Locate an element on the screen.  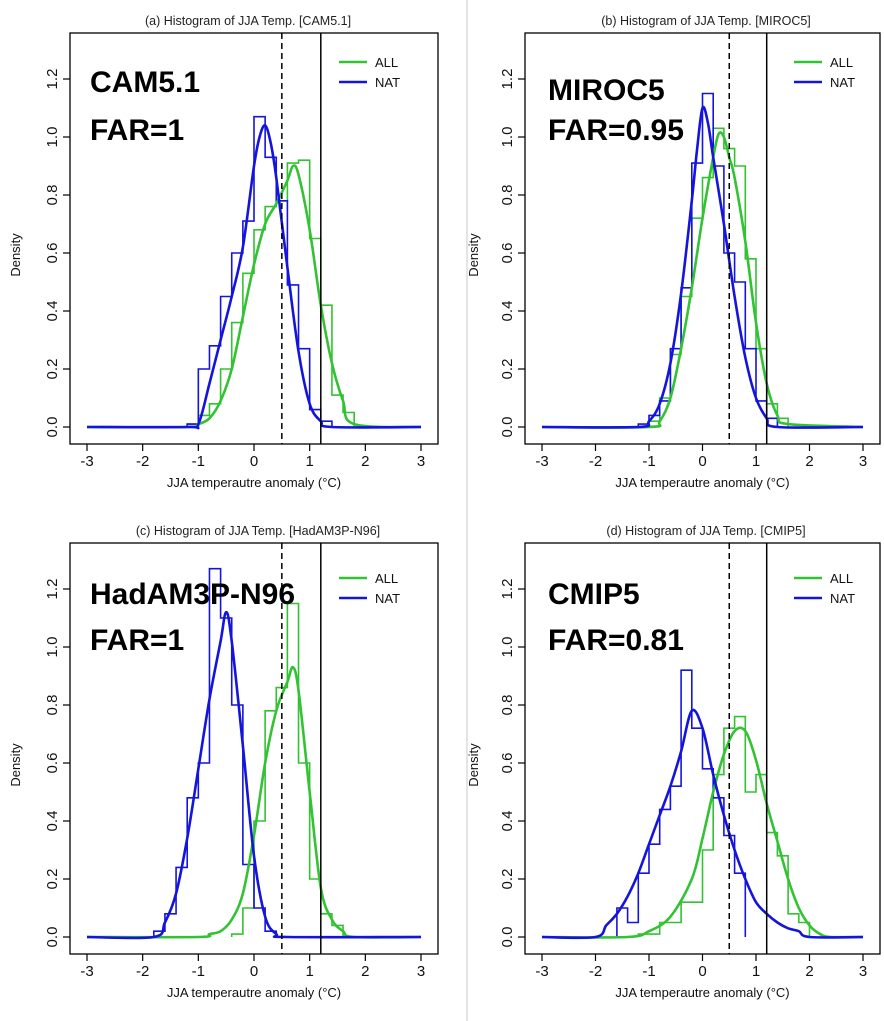
model-annotation: CMIP5 is located at coordinates (594, 594).